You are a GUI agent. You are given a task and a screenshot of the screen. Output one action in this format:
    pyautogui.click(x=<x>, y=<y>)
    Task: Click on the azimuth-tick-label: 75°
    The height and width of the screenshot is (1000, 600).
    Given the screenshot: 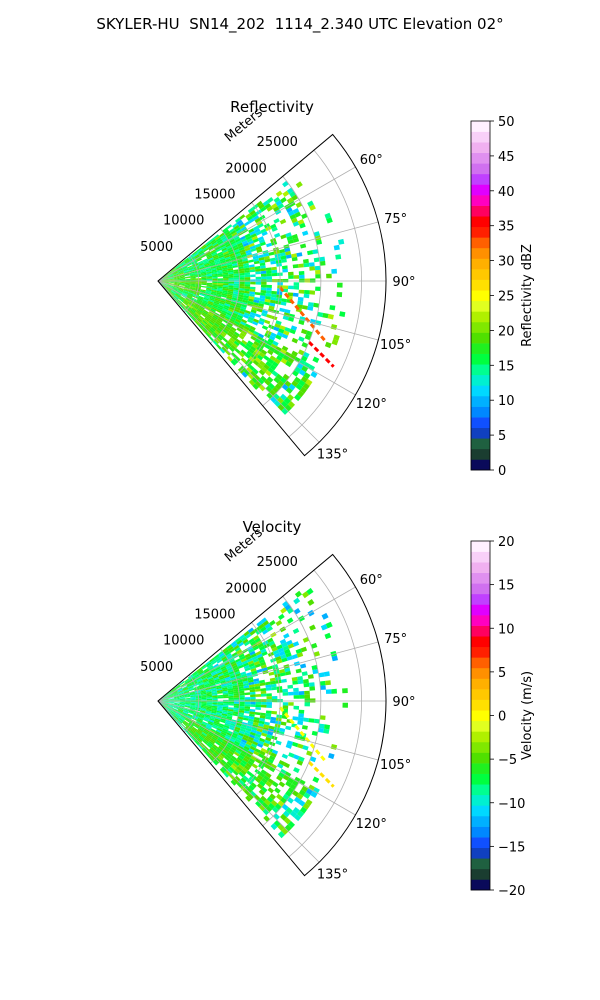 What is the action you would take?
    pyautogui.click(x=395, y=219)
    